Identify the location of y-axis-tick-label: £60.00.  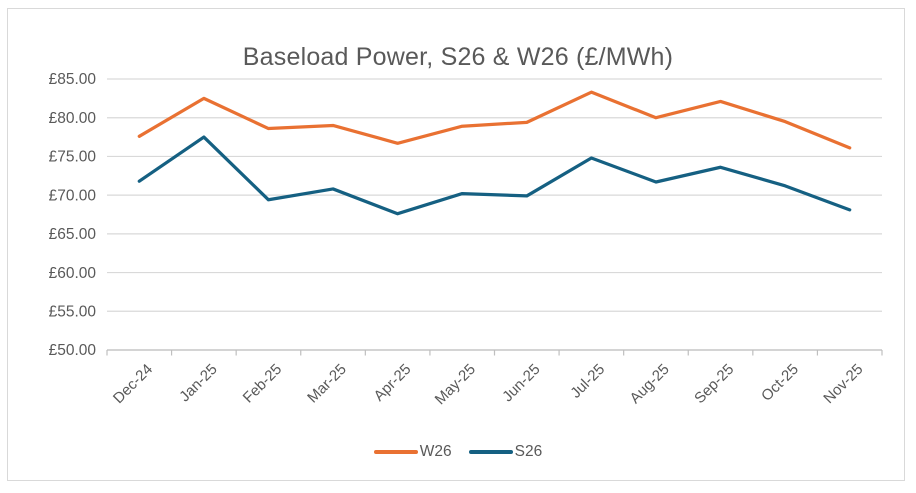
(73, 273).